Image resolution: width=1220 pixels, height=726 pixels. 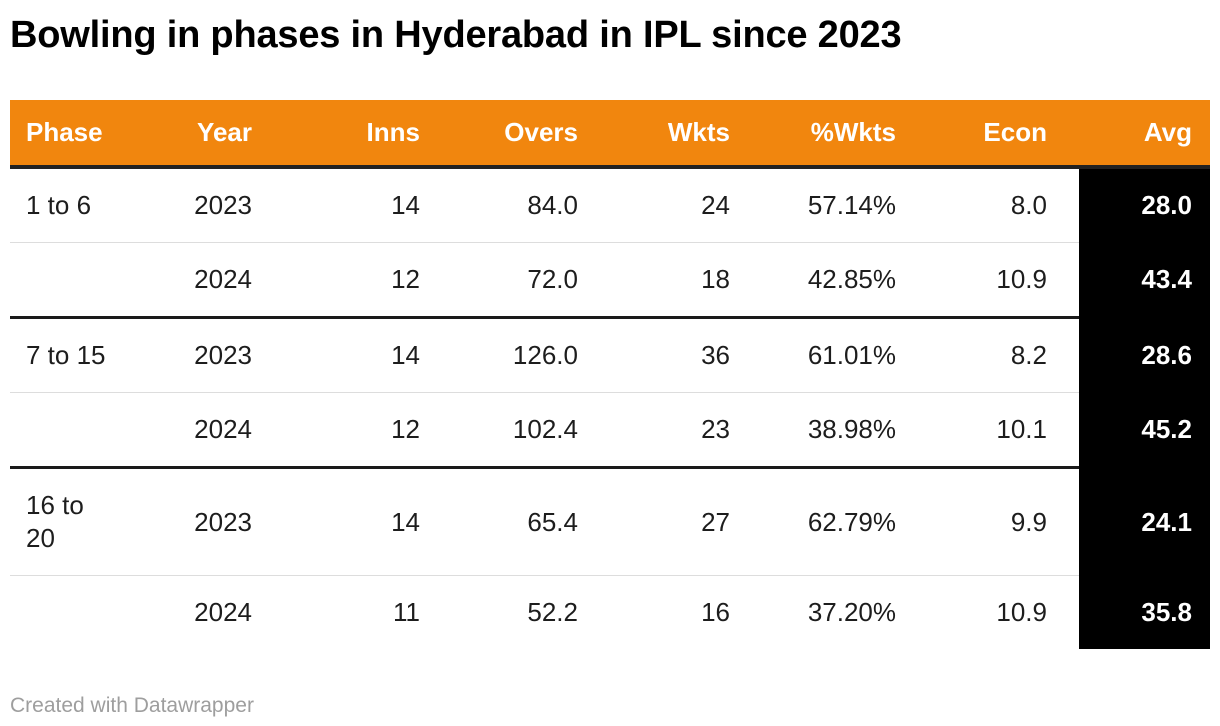 I want to click on column-header-inns: Inns, so click(x=350, y=134).